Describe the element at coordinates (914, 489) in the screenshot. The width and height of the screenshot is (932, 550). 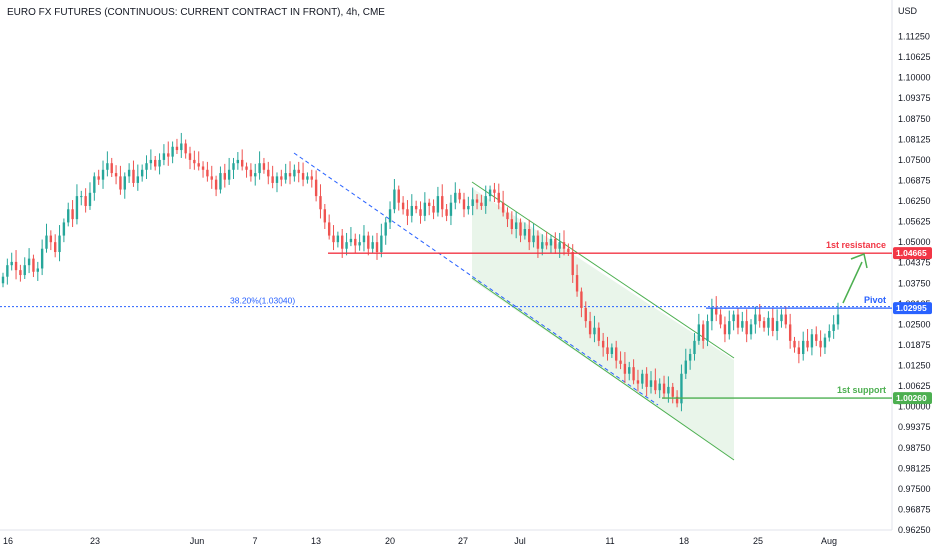
I see `y-tick-label: 0.97500` at that location.